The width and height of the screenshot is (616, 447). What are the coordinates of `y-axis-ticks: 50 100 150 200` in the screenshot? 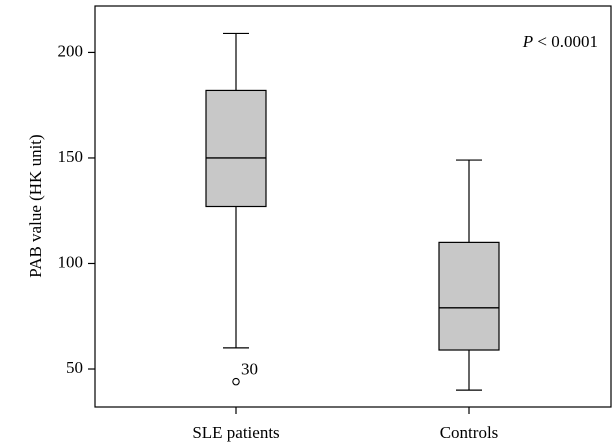 It's located at (76, 209).